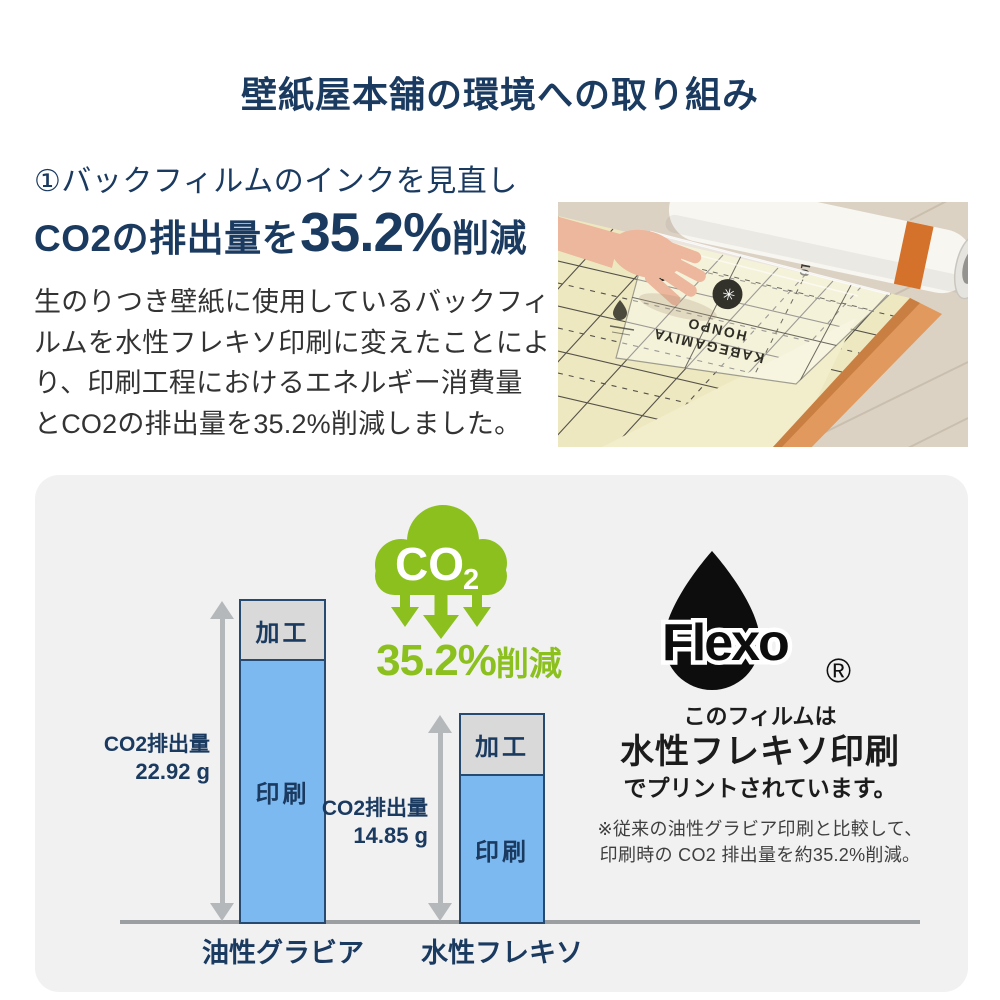  I want to click on flexo-logo: Flexo ®, so click(754, 620).